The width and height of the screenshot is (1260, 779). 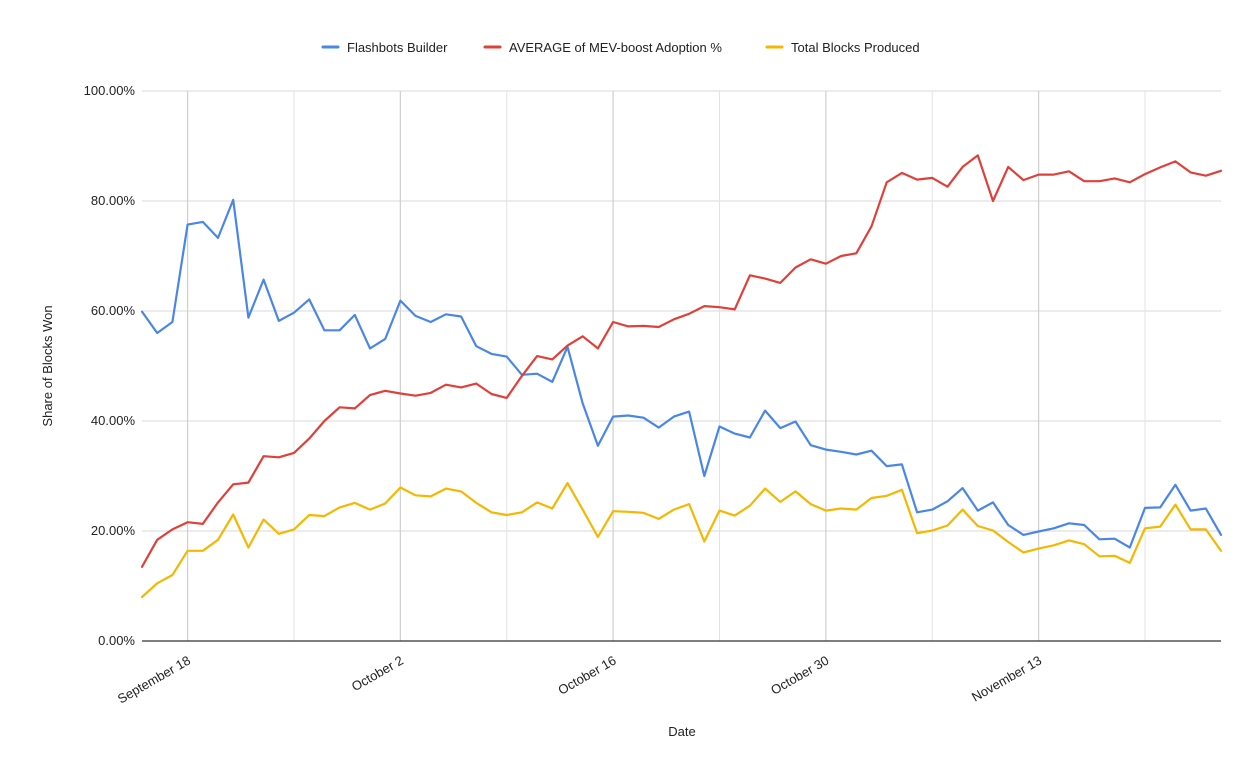 I want to click on x-axis-title: Date, so click(x=681, y=731).